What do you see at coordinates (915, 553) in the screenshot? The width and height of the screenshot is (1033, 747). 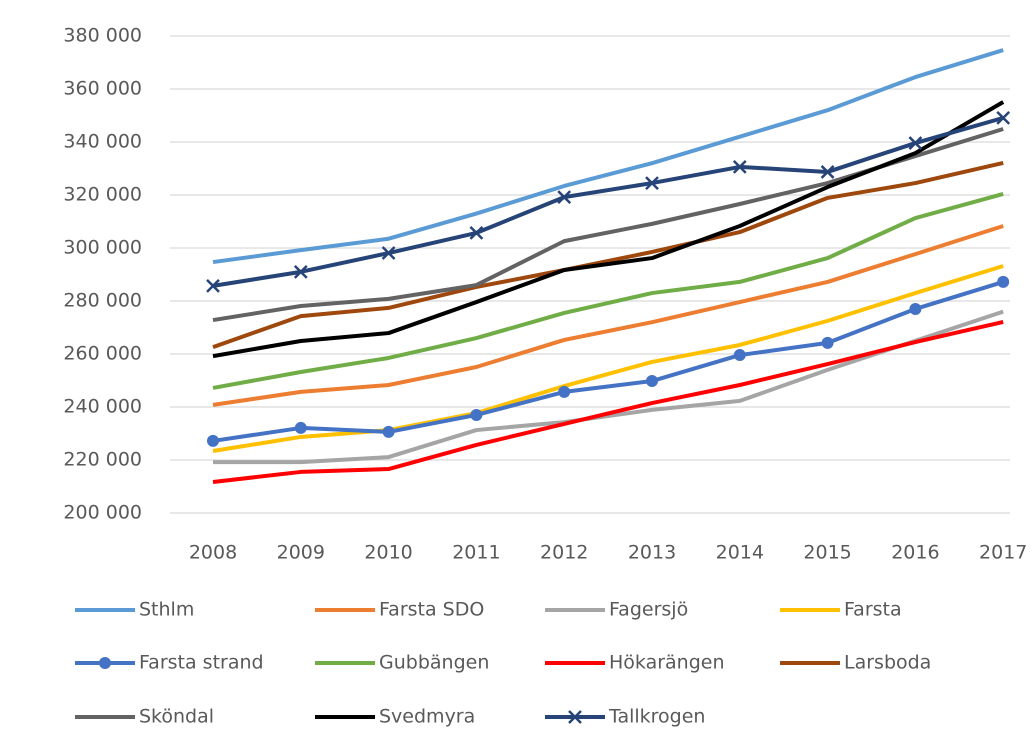 I see `x-tick-label: 2016` at bounding box center [915, 553].